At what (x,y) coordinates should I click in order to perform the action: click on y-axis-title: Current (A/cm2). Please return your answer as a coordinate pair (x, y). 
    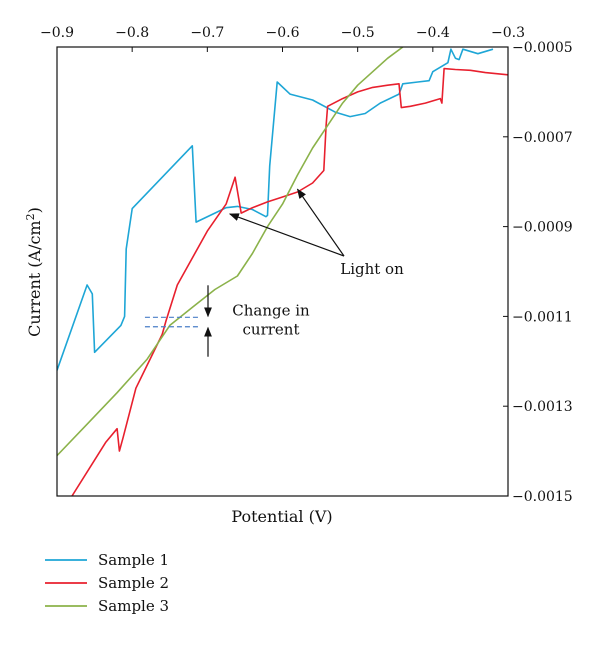
    Looking at the image, I should click on (34, 272).